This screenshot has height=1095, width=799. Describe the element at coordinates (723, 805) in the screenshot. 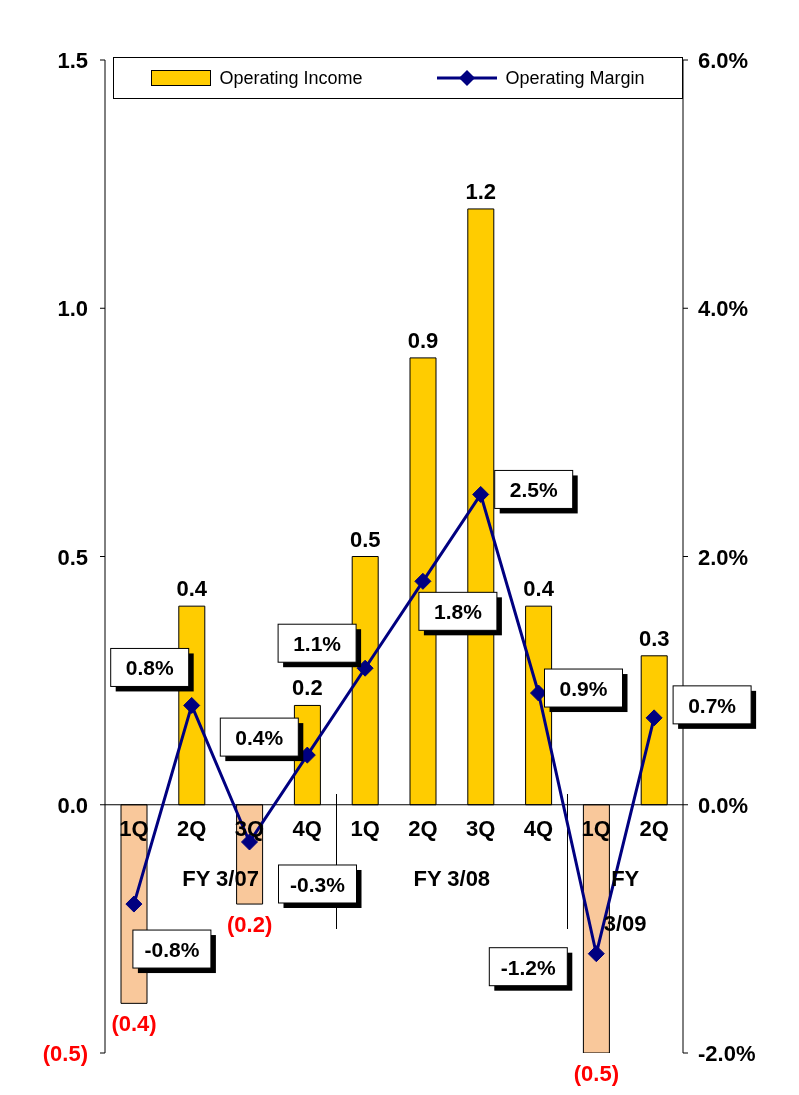

I see `y2-tick-label: 0.0%` at that location.